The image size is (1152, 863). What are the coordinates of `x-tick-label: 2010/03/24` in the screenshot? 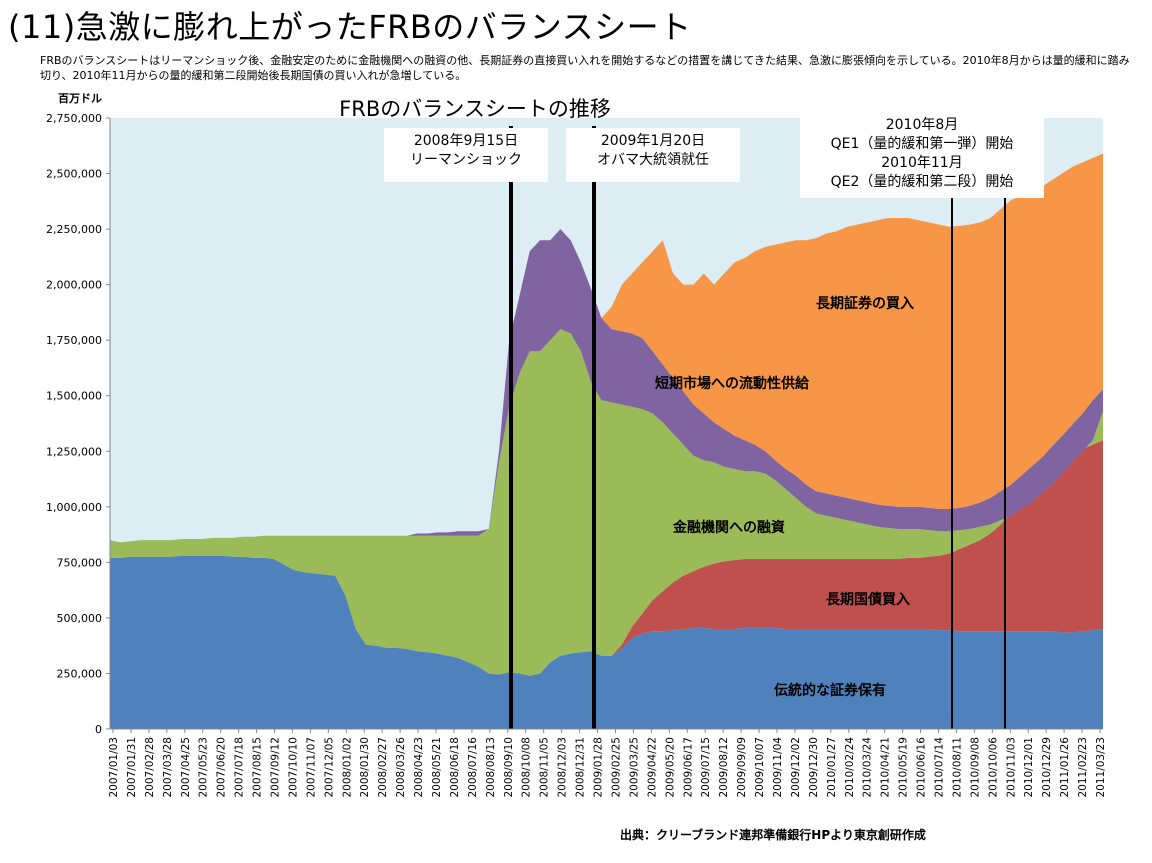 It's located at (868, 767).